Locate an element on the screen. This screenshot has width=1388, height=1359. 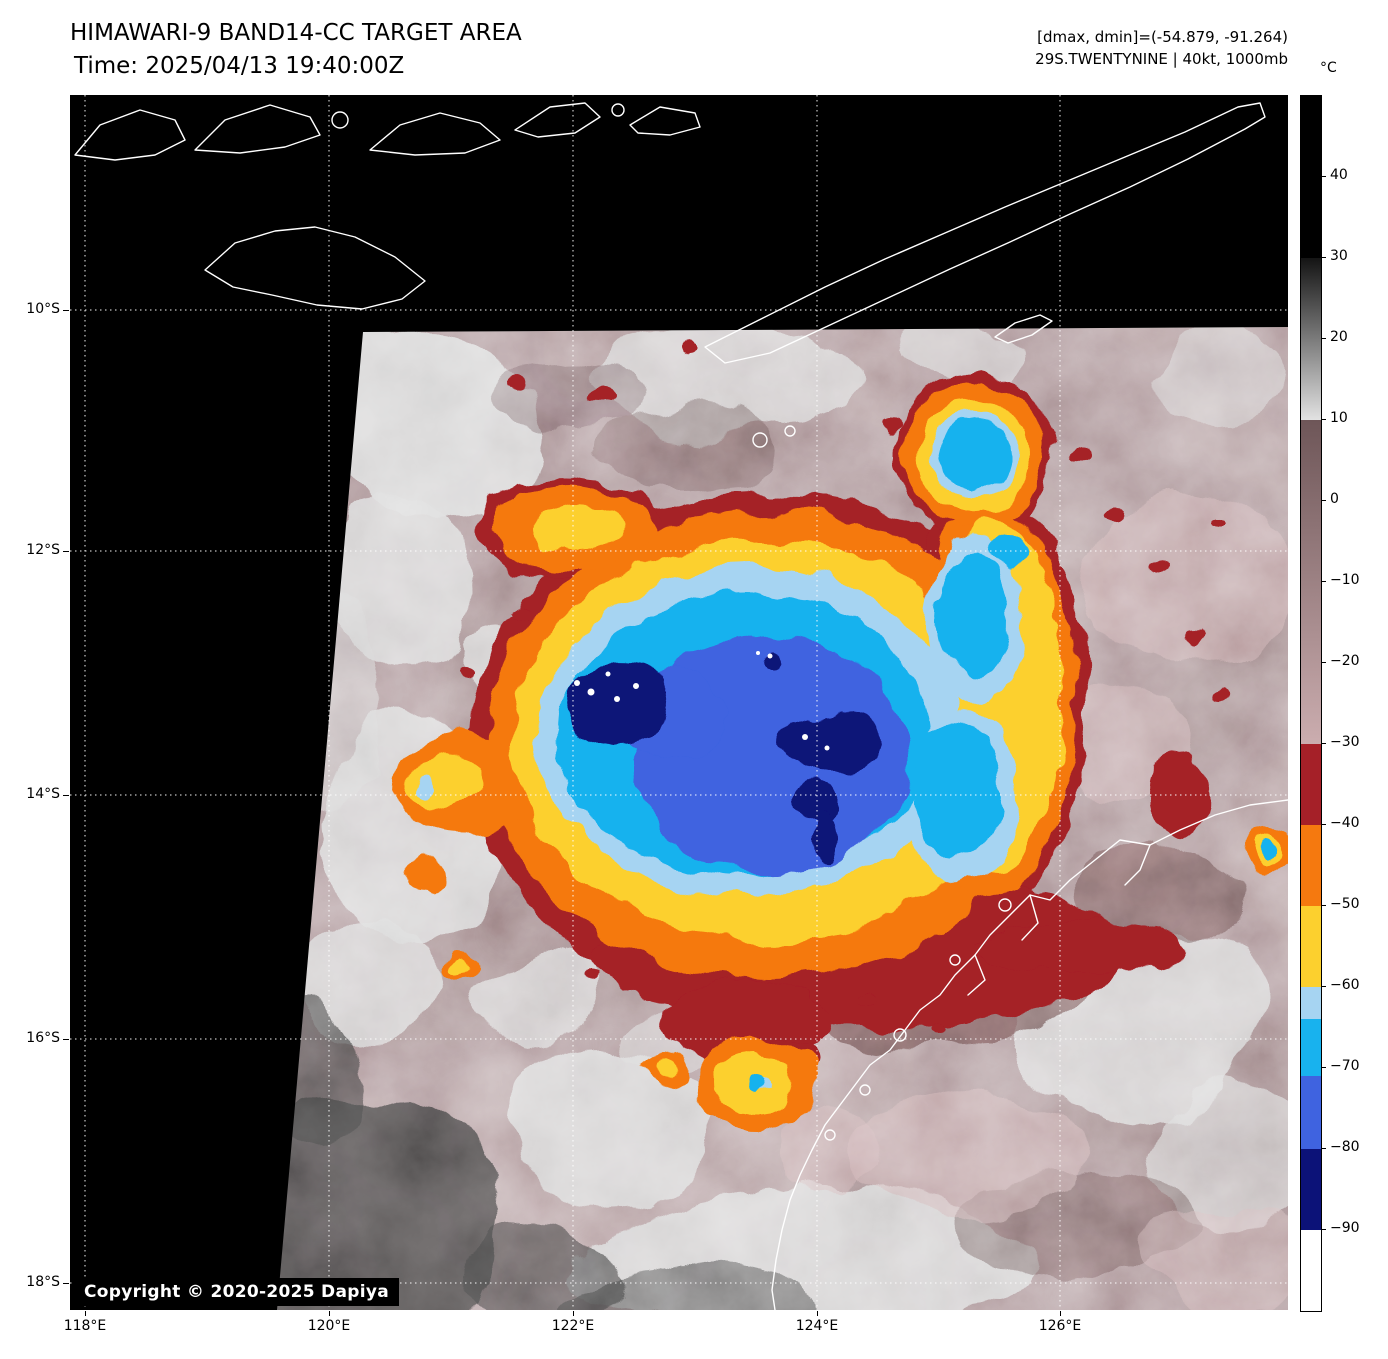
colorbar-tick-label: −30 is located at coordinates (1345, 742).